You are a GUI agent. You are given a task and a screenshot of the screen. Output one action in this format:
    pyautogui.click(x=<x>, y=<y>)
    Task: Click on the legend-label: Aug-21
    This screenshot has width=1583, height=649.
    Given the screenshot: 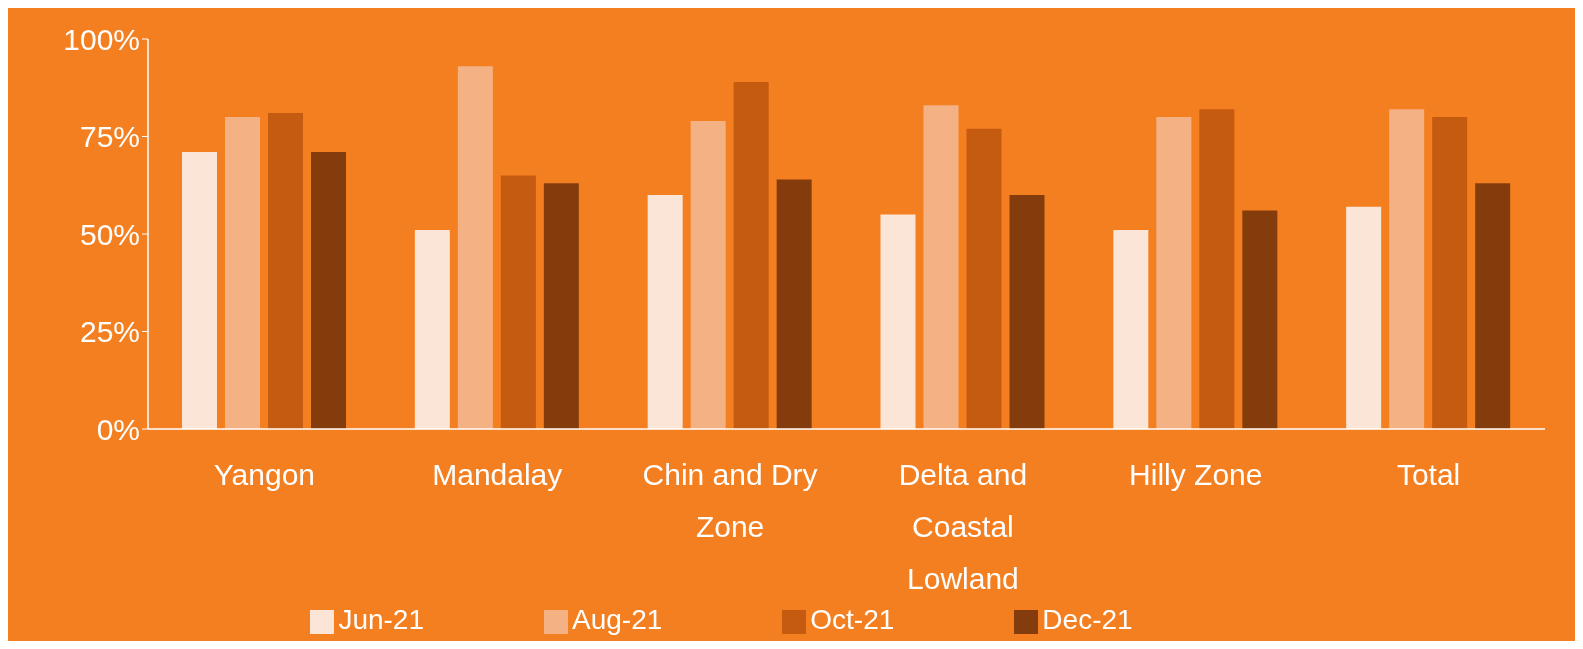 What is the action you would take?
    pyautogui.click(x=617, y=619)
    